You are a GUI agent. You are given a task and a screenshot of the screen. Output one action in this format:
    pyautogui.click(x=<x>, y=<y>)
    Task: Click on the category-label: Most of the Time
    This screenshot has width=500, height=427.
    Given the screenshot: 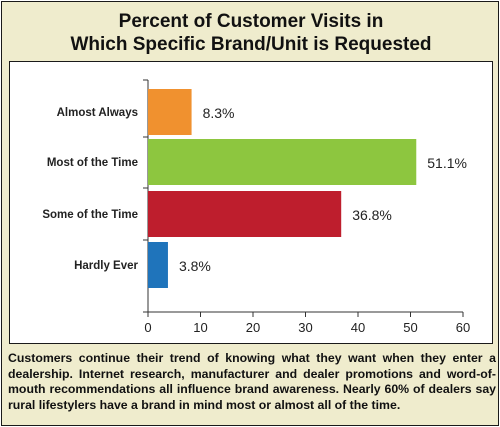 What is the action you would take?
    pyautogui.click(x=92, y=163)
    